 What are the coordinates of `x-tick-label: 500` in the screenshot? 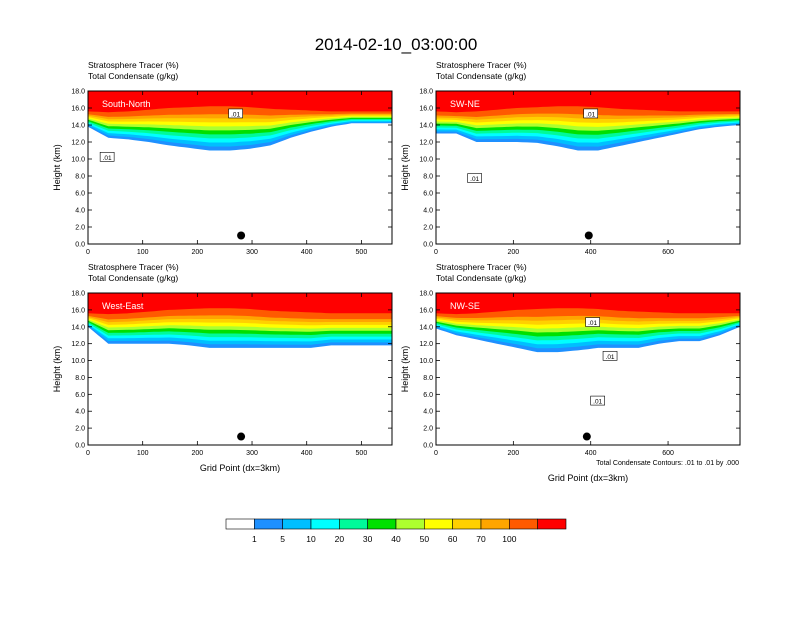 It's located at (362, 252).